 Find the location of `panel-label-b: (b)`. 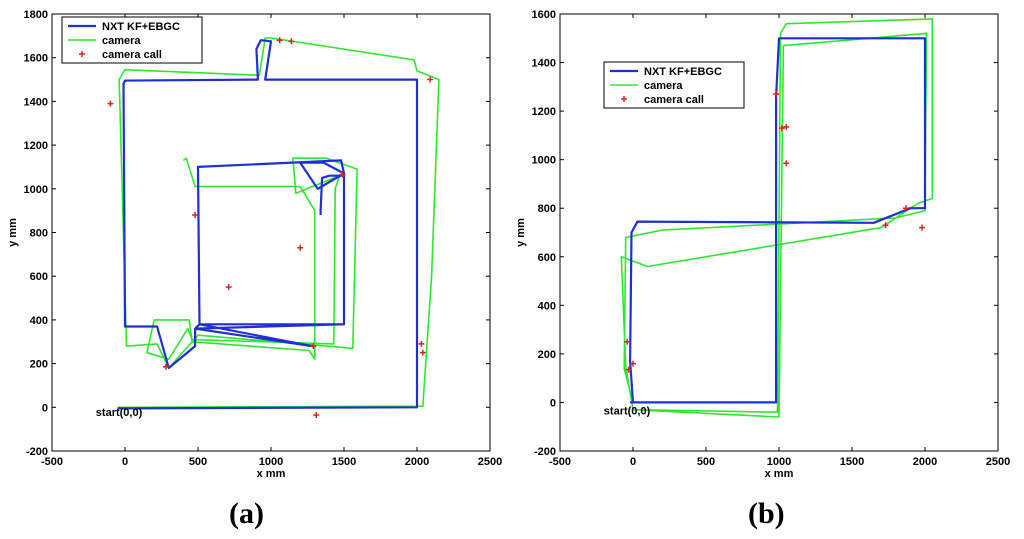

panel-label-b: (b) is located at coordinates (766, 513).